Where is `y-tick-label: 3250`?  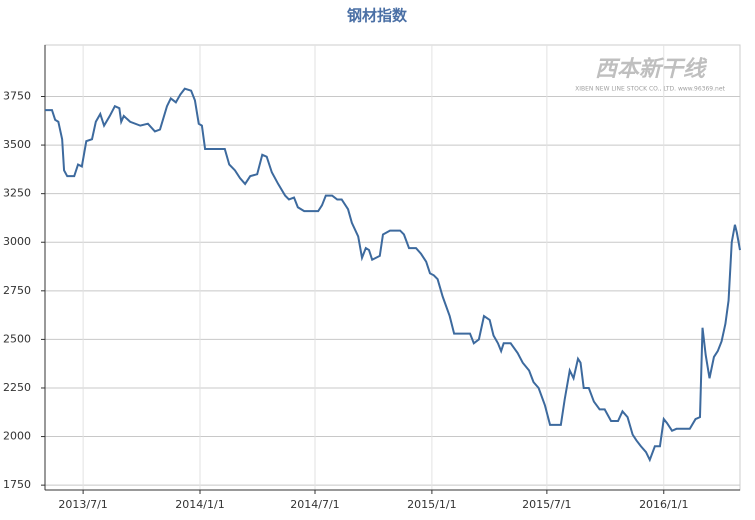 y-tick-label: 3250 is located at coordinates (17, 193).